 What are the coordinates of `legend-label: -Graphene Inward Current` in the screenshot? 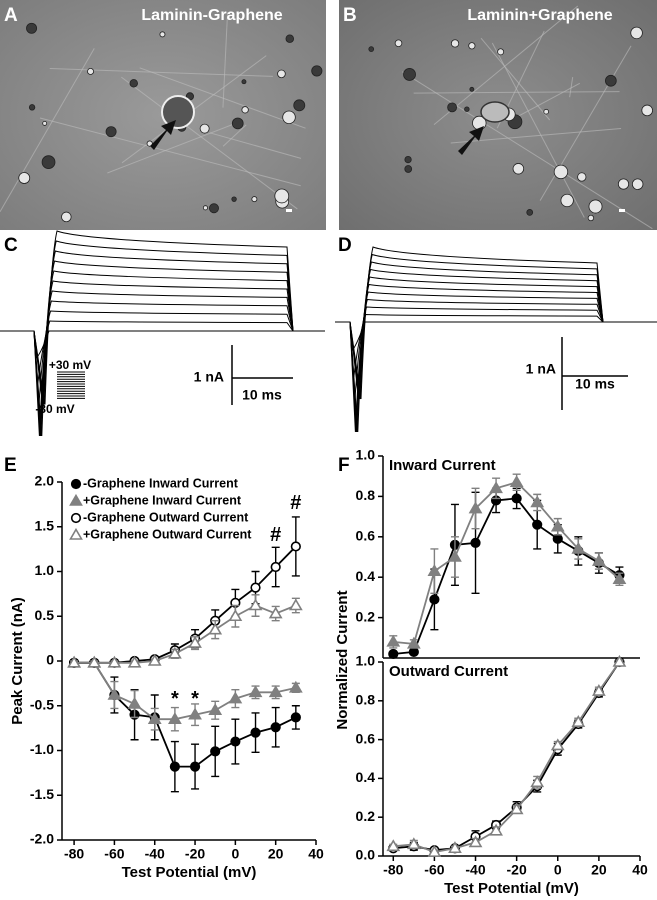 It's located at (161, 483).